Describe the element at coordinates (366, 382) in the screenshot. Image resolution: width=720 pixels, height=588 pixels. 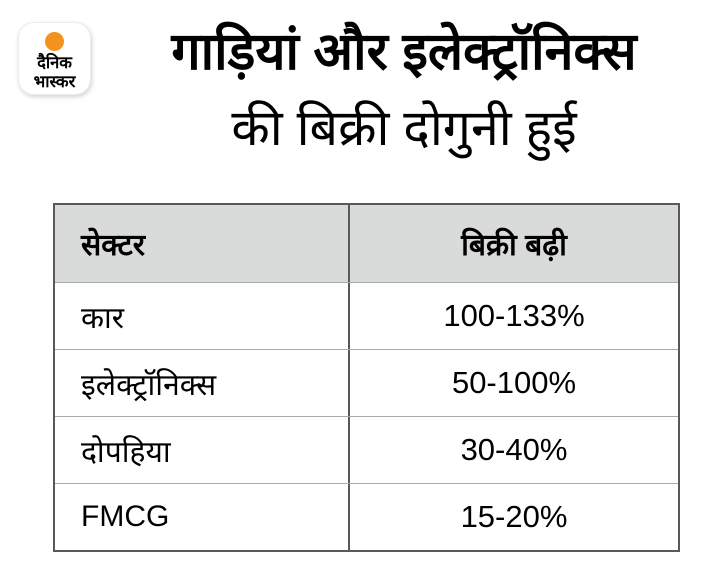
I see `table-row: इलेक्ट्रॉनिक्स 50-100%` at that location.